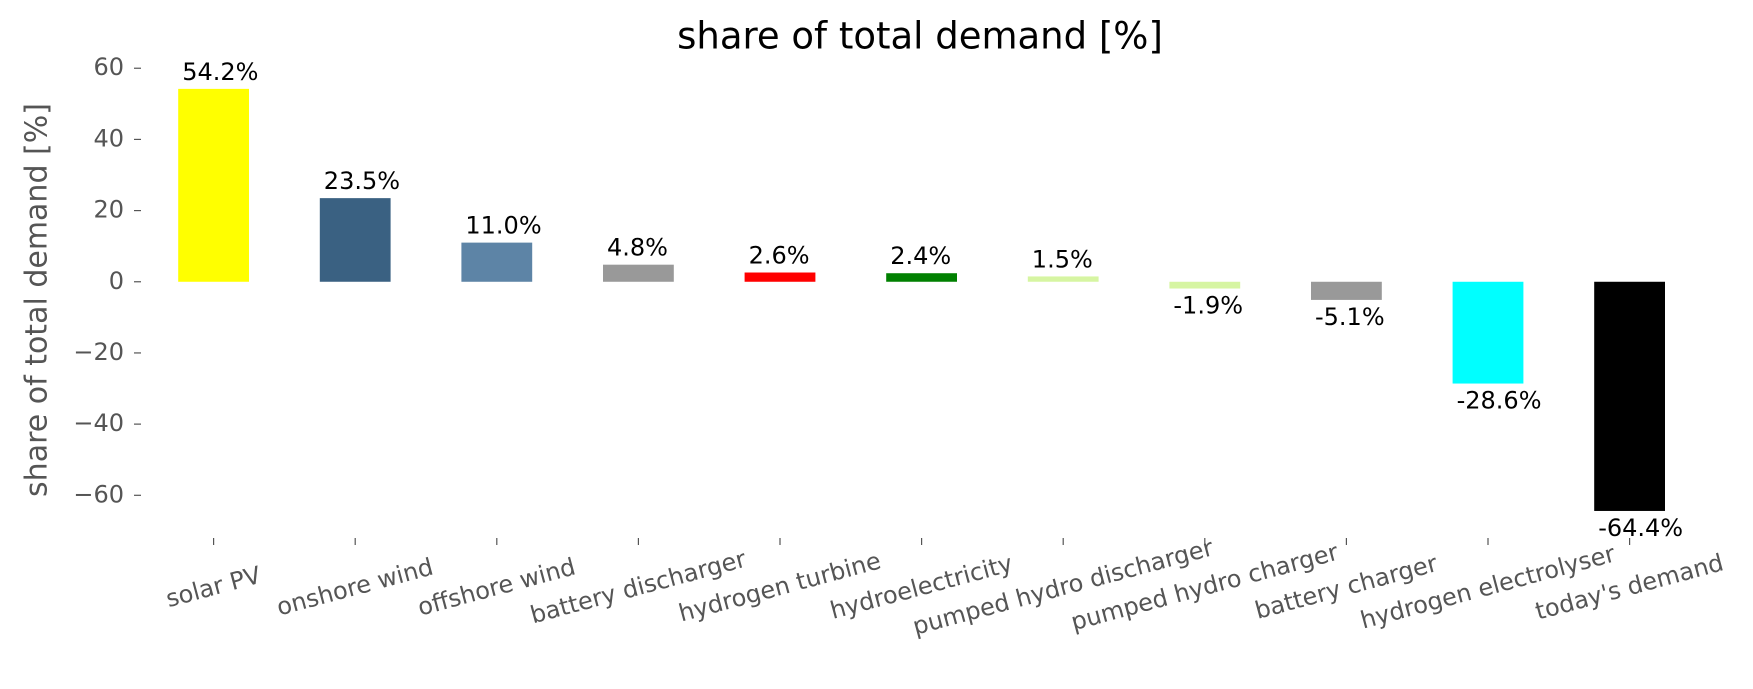 The width and height of the screenshot is (1753, 689). What do you see at coordinates (1062, 259) in the screenshot?
I see `value-label: 1.5%` at bounding box center [1062, 259].